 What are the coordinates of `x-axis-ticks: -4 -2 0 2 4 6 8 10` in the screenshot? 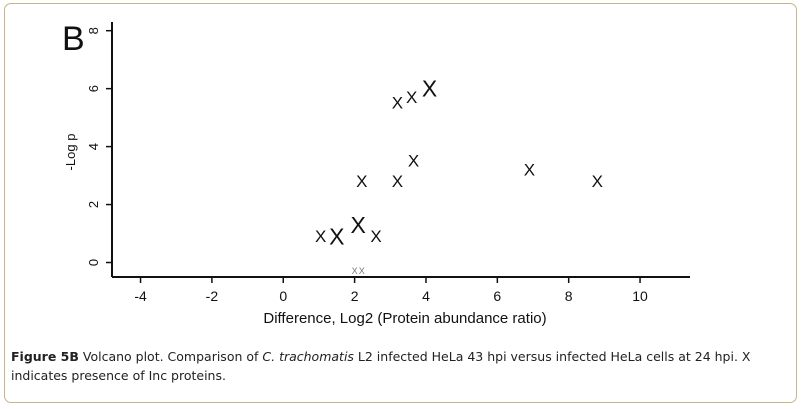 It's located at (391, 290).